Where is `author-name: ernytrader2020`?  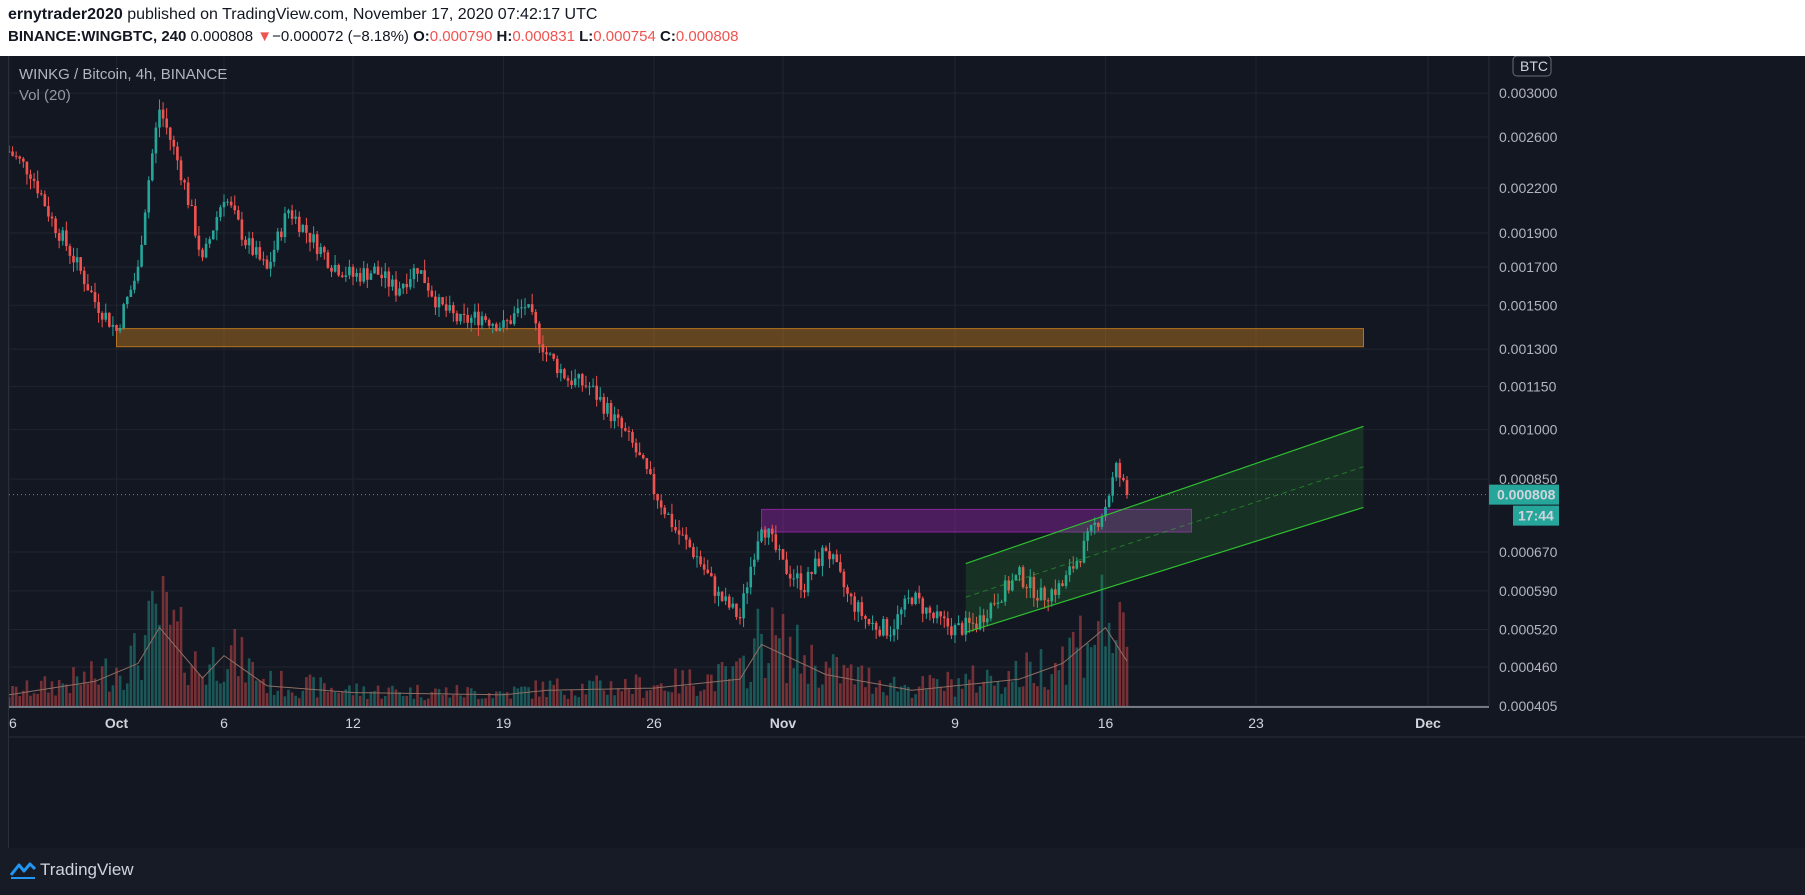
author-name: ernytrader2020 is located at coordinates (65, 14).